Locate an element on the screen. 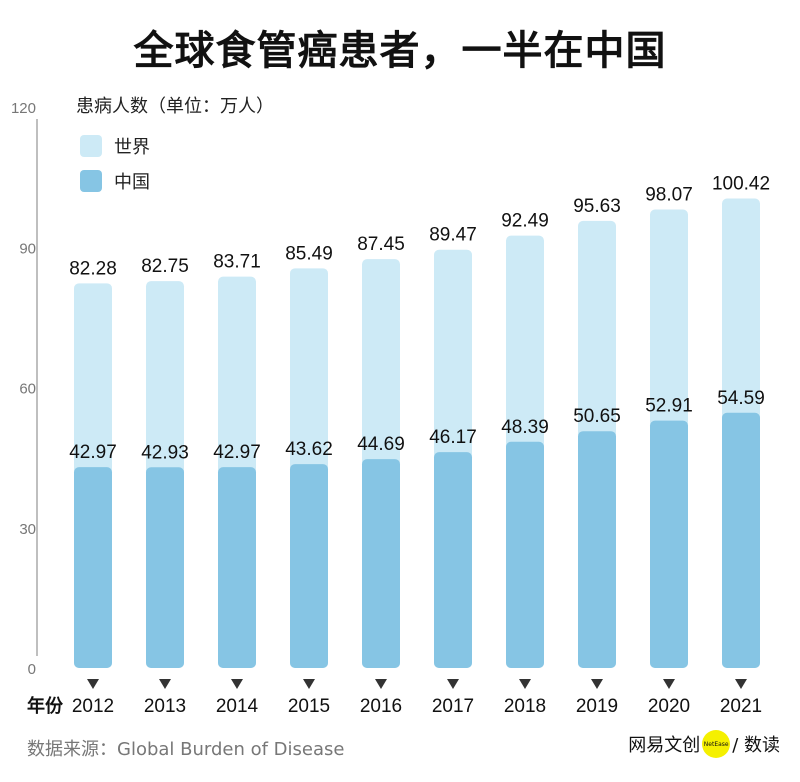  x-tick-label: 2016 is located at coordinates (381, 706).